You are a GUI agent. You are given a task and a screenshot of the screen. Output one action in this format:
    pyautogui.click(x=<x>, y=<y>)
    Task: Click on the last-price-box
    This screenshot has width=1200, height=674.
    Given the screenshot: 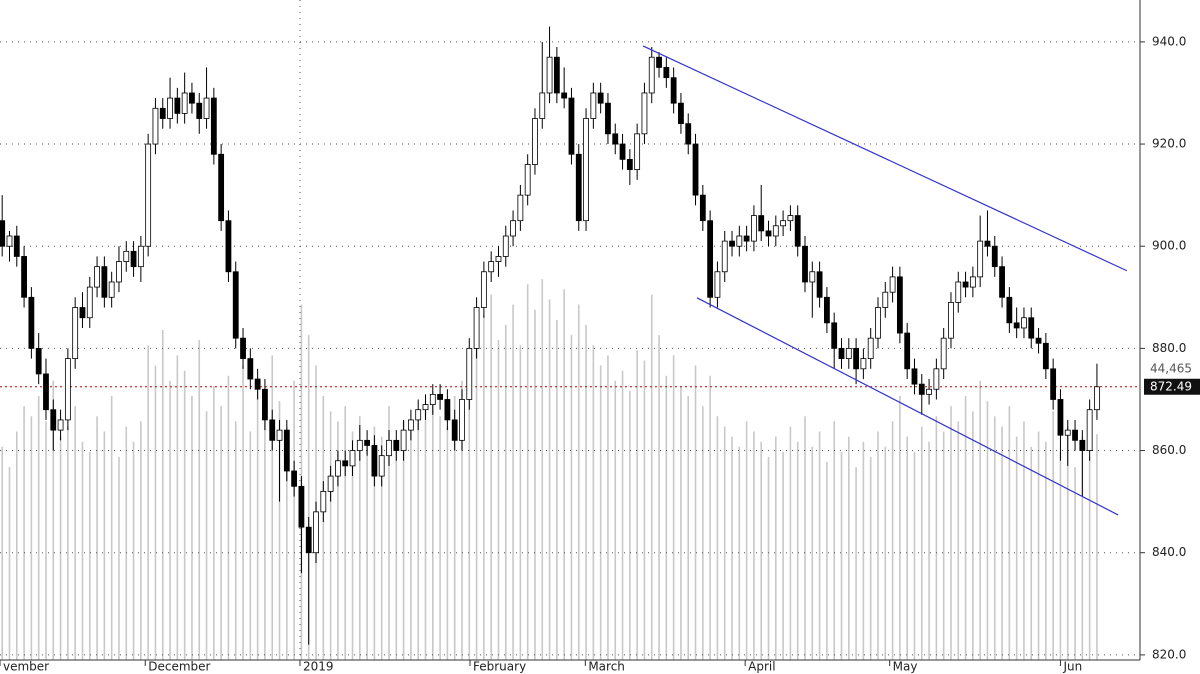 What is the action you would take?
    pyautogui.click(x=1172, y=386)
    